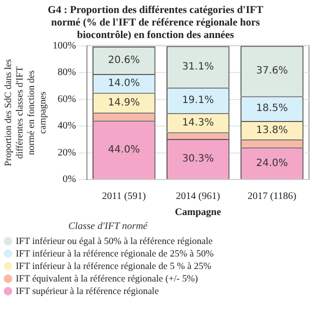 This screenshot has width=319, height=312. I want to click on legend-label: IFT supérieur à la référence régionale, so click(87, 291).